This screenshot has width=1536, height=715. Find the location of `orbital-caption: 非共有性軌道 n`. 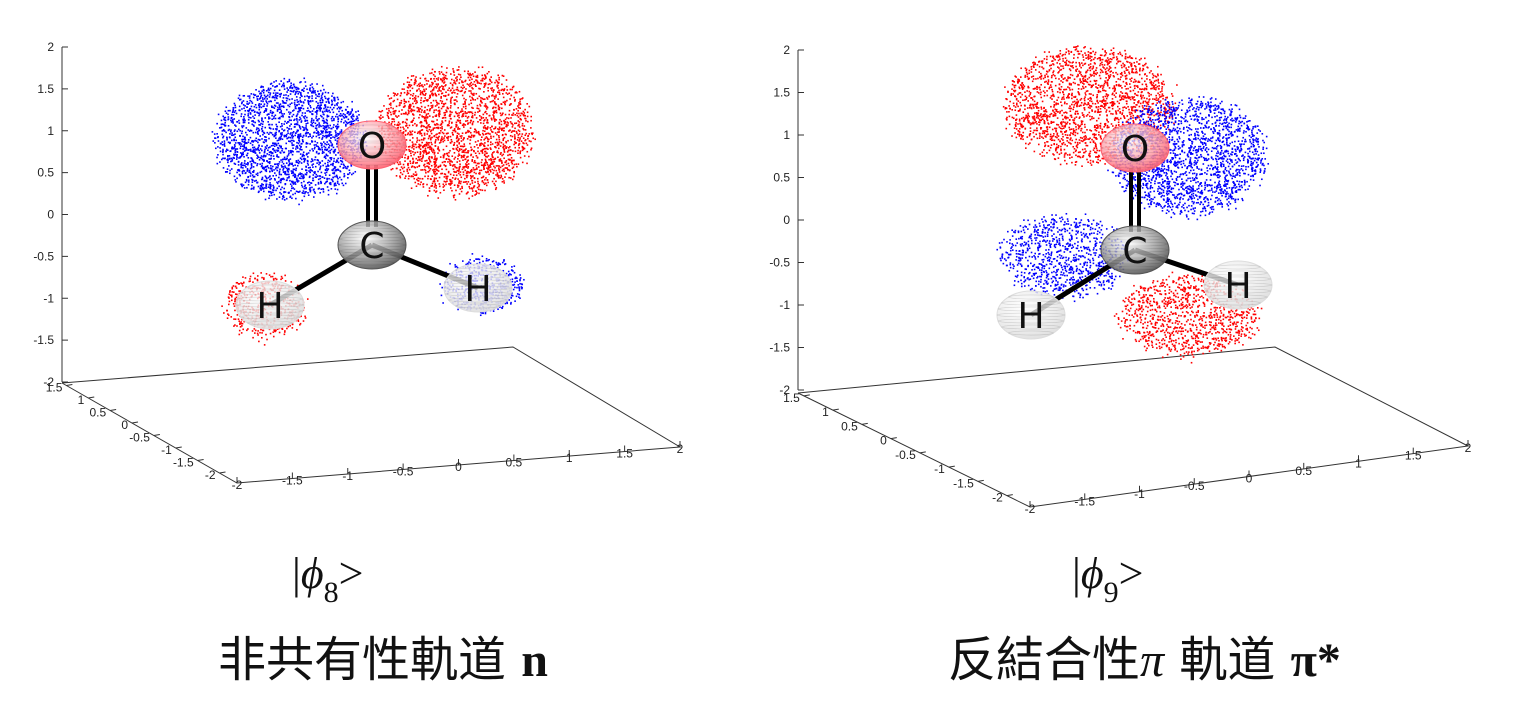

orbital-caption: 非共有性軌道 n is located at coordinates (383, 660).